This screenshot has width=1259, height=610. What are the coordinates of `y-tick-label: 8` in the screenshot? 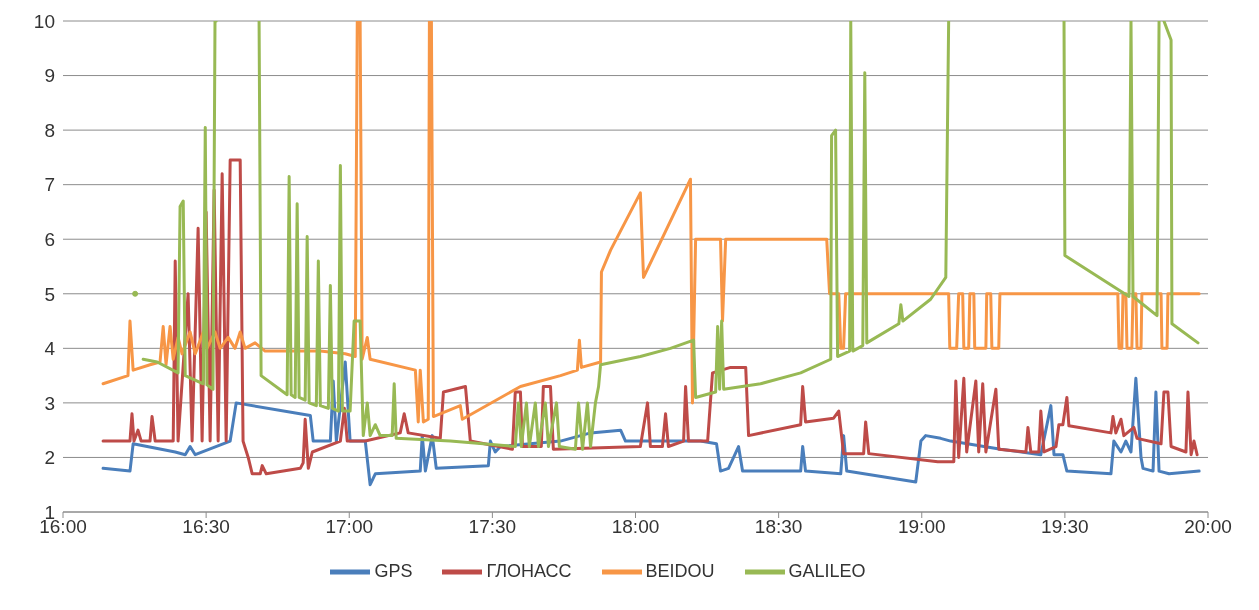 It's located at (49, 130).